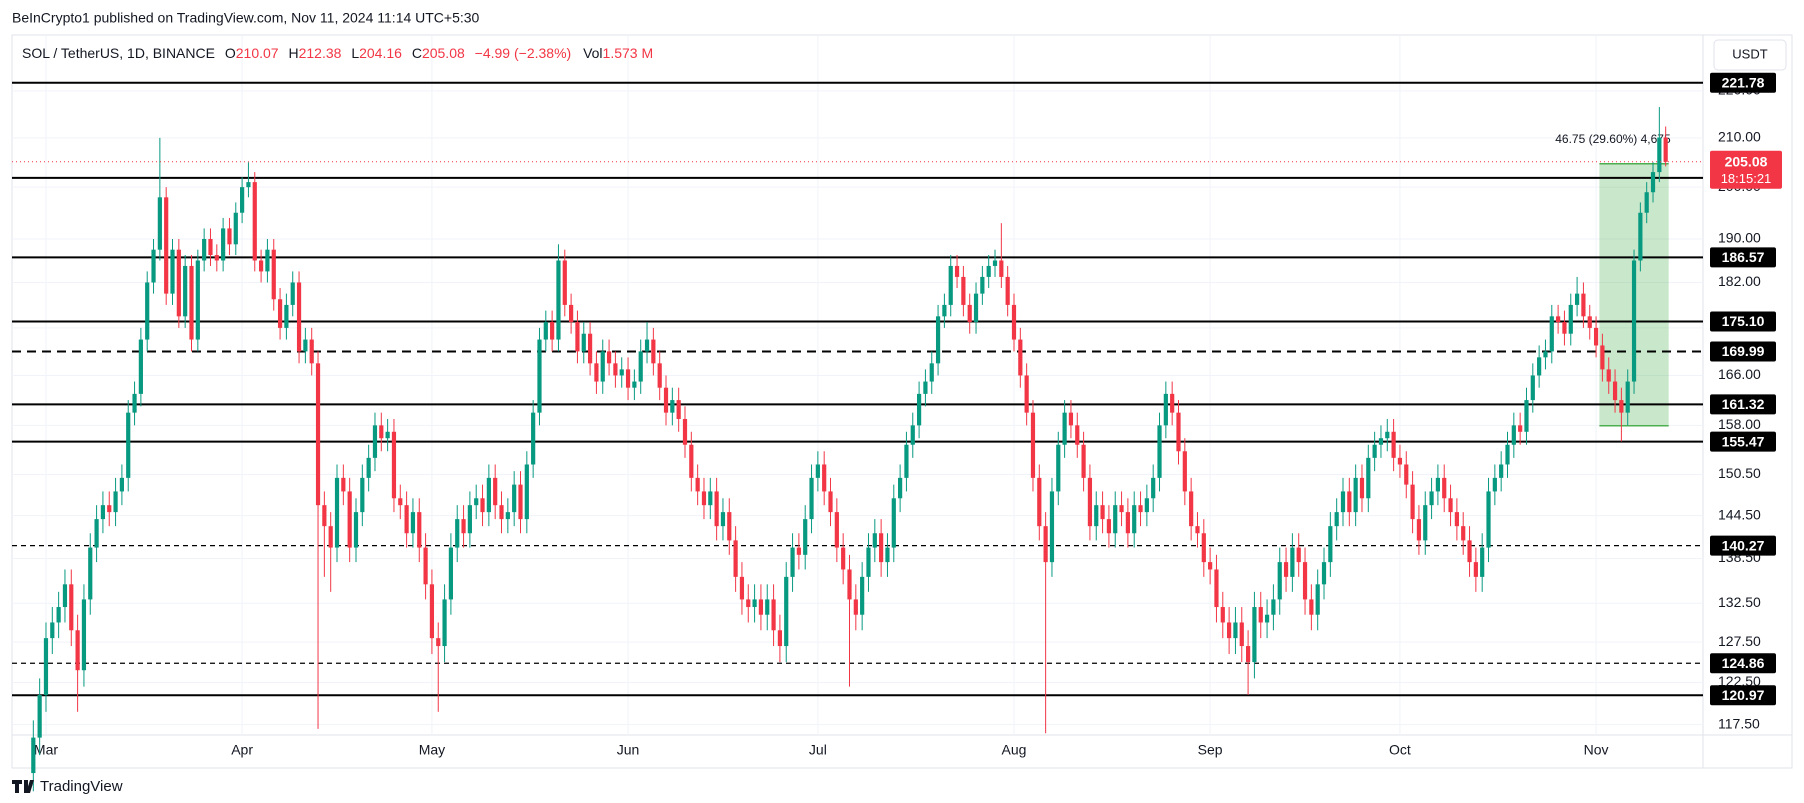 This screenshot has width=1804, height=803. Describe the element at coordinates (1739, 374) in the screenshot. I see `y-tick-label: 166.00` at that location.